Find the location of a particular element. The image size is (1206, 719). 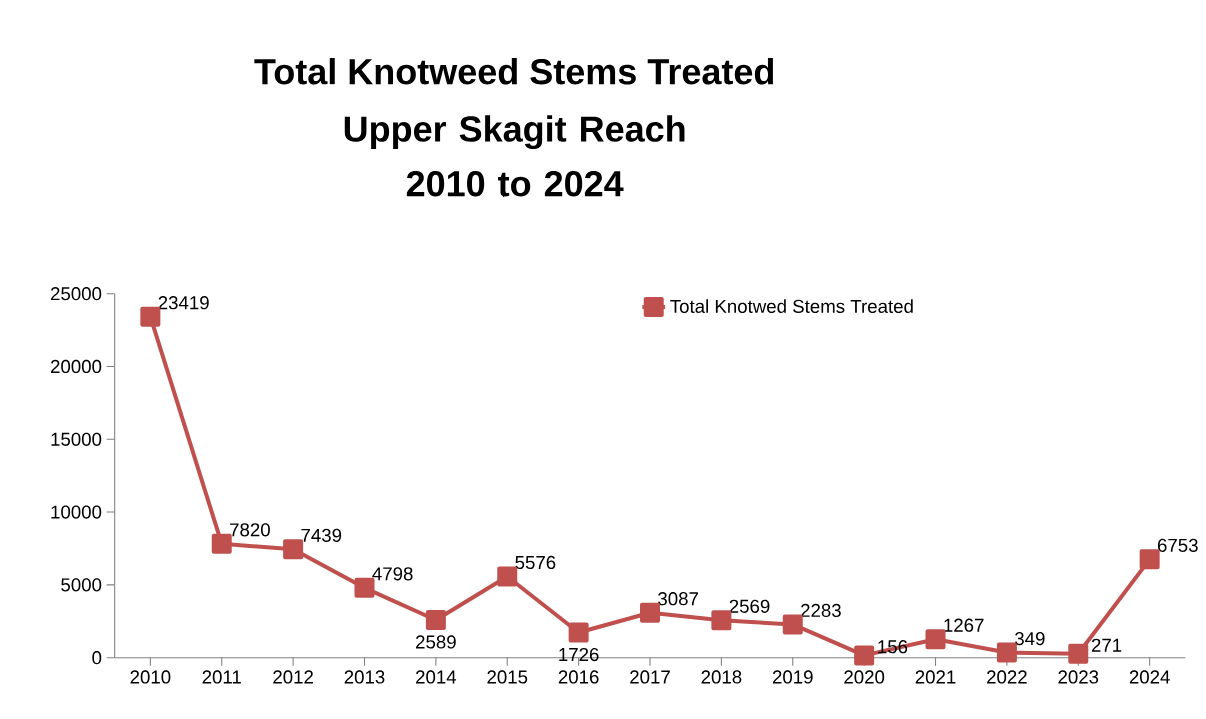

y-tick-label: 25000 is located at coordinates (76, 294).